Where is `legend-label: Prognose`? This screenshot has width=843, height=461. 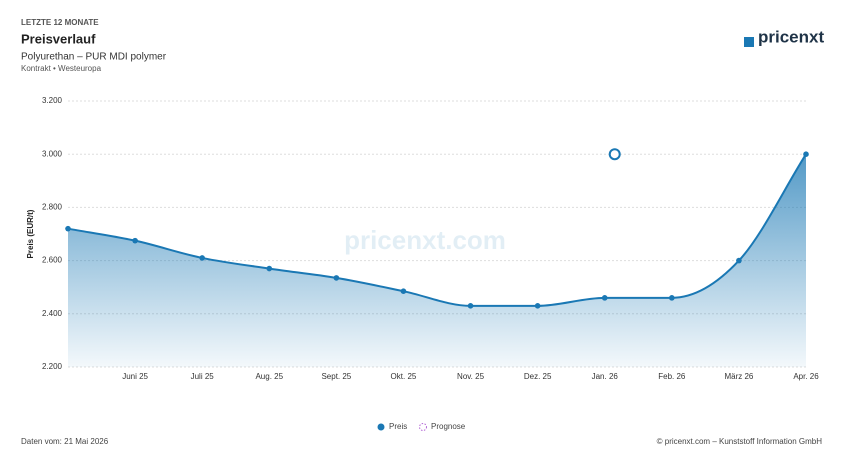 legend-label: Prognose is located at coordinates (448, 426).